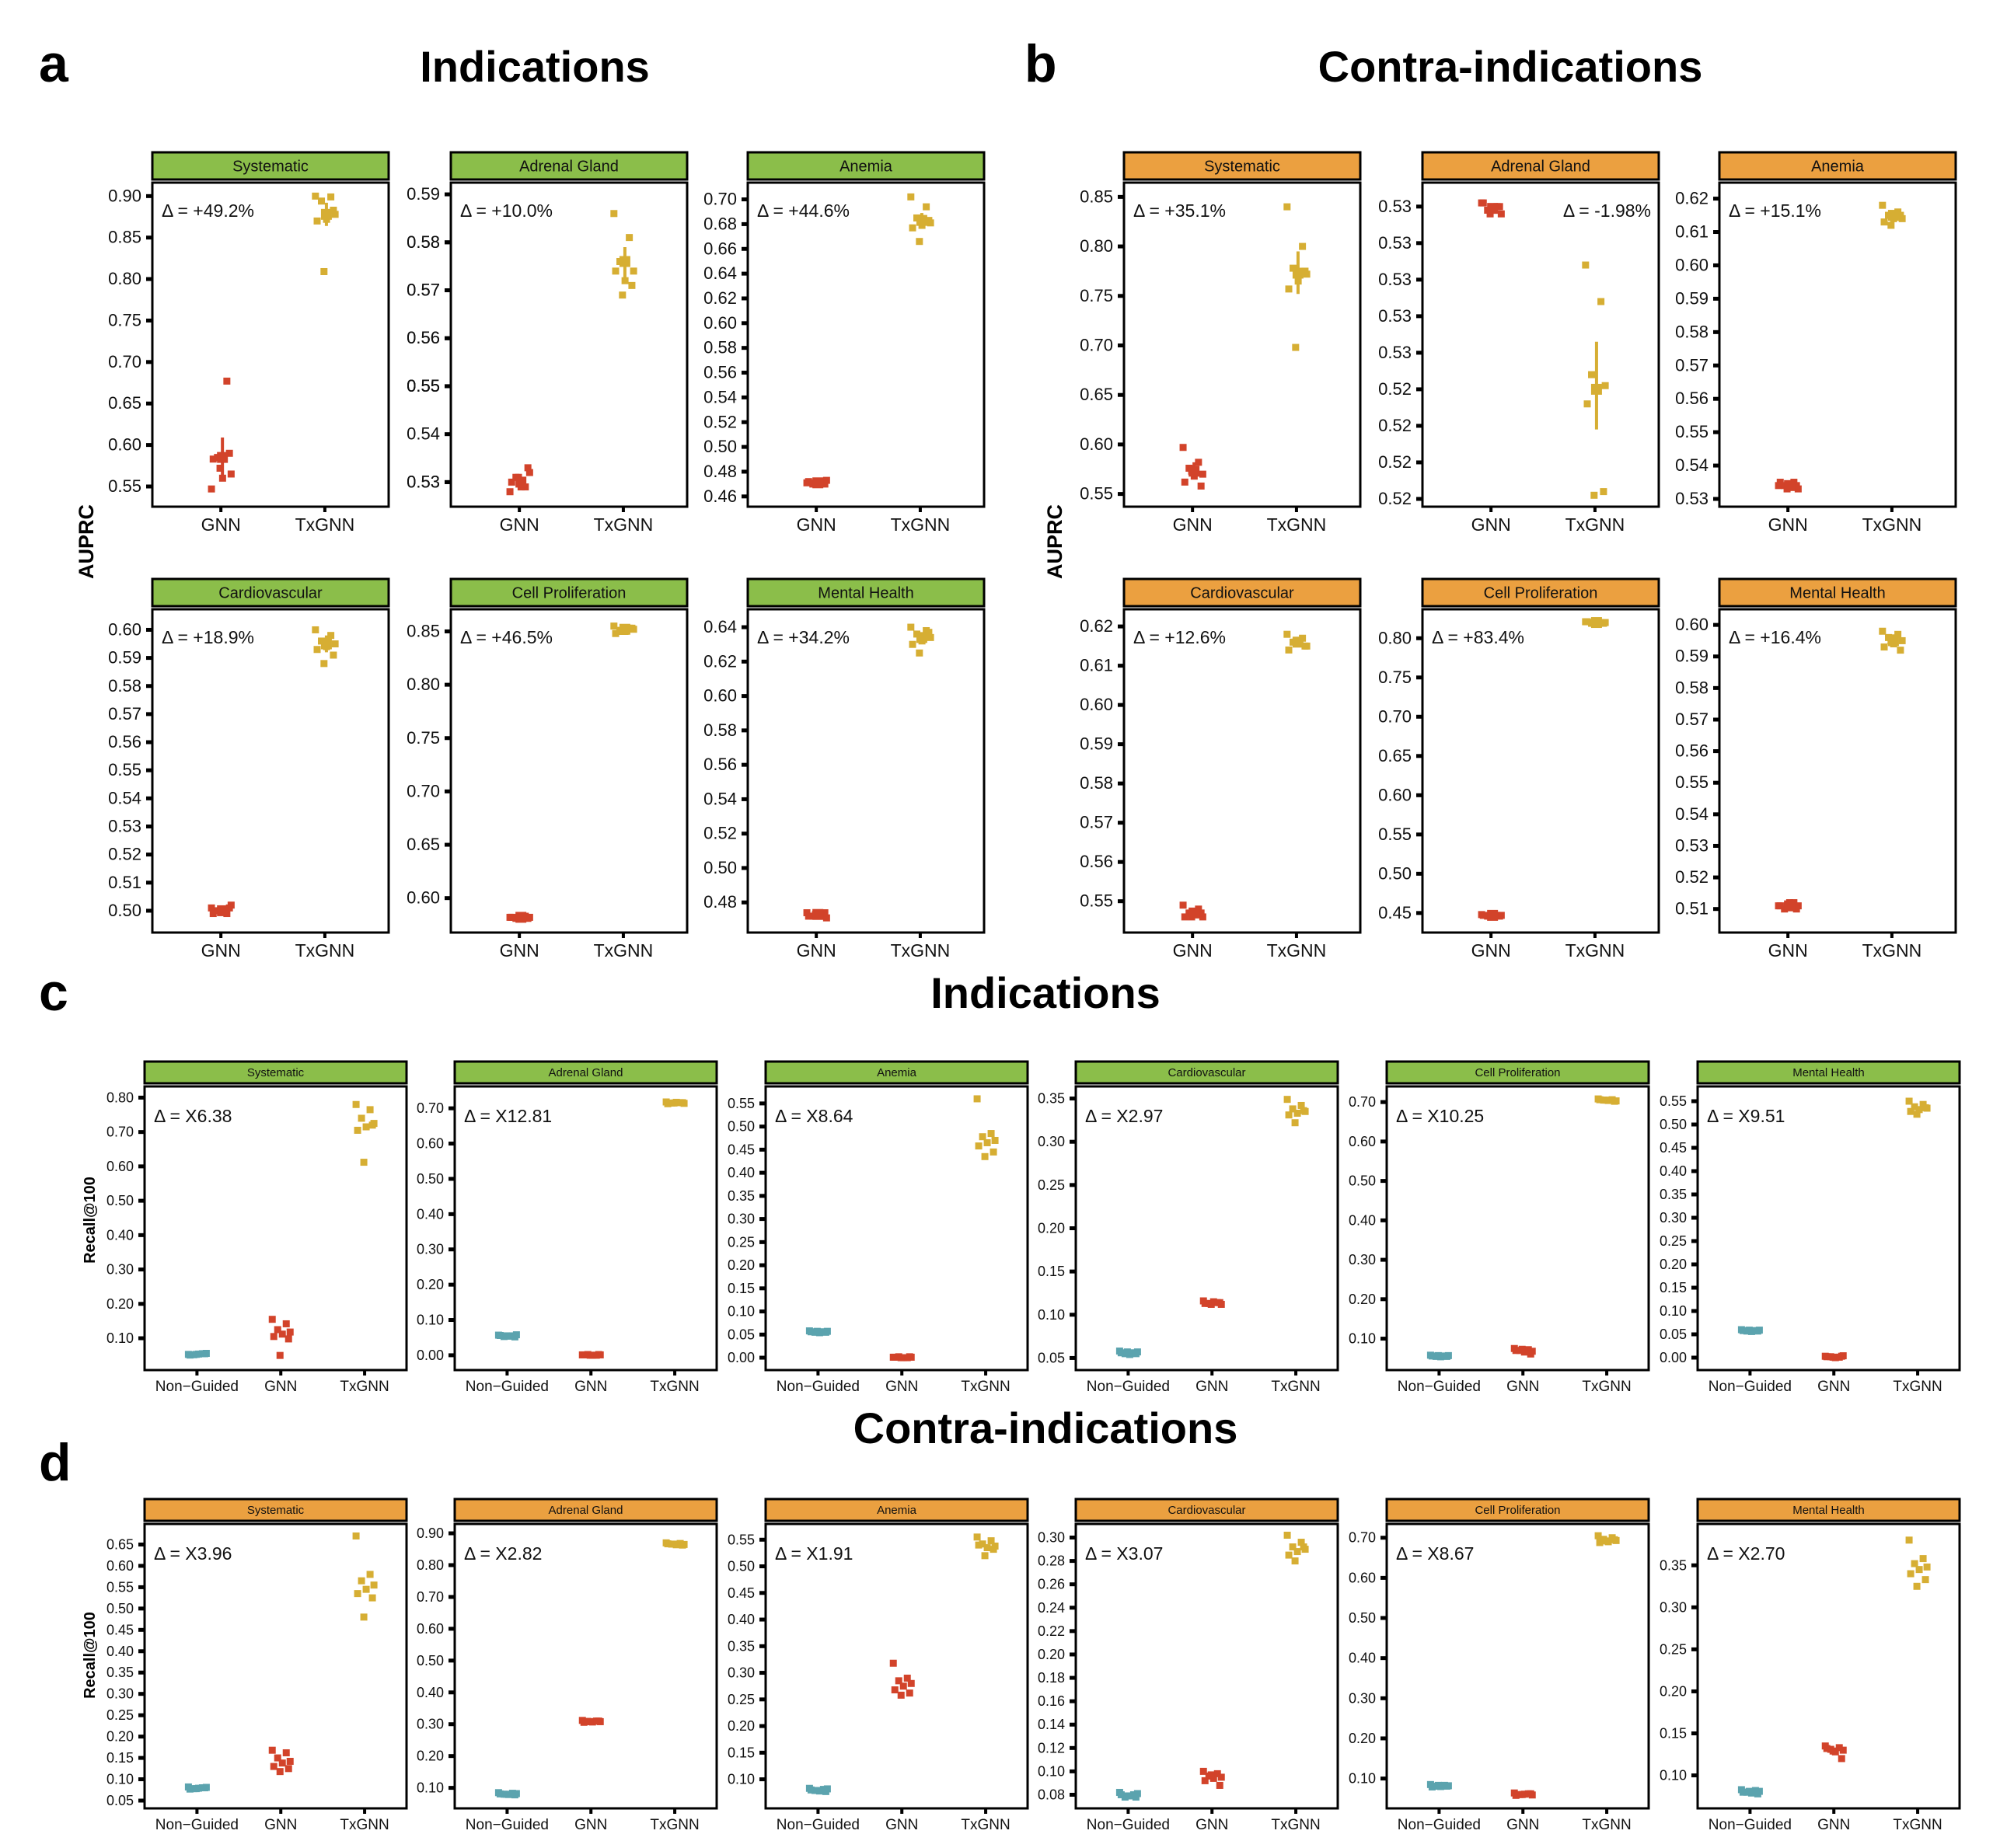  I want to click on panel-header-label: Adrenal Gland, so click(569, 167).